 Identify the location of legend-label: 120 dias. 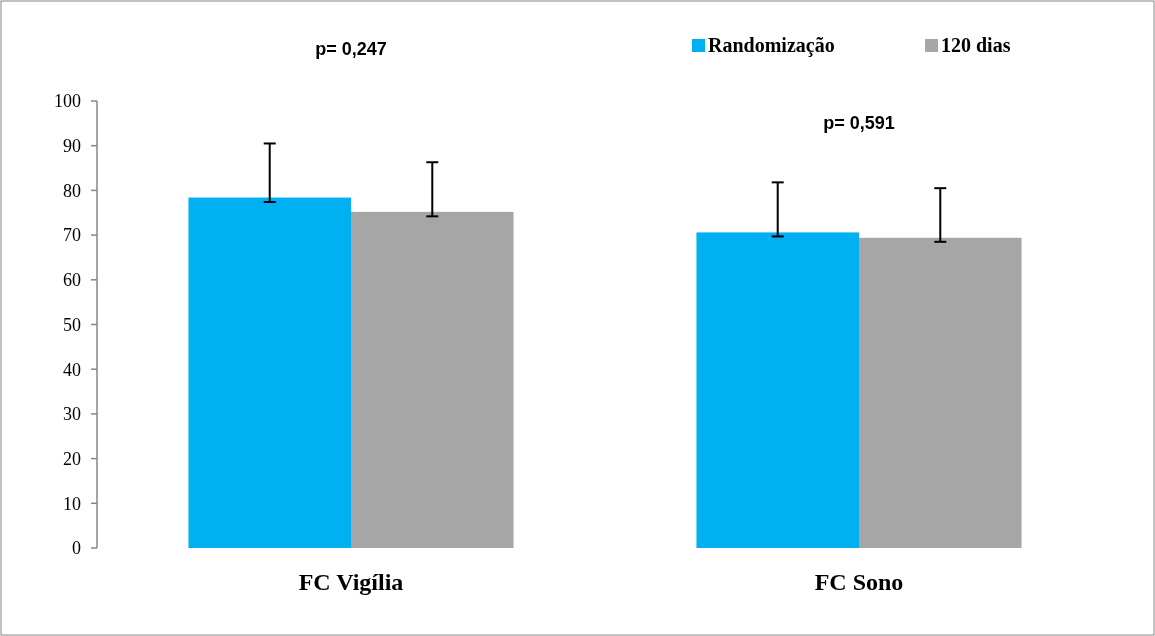
(976, 45).